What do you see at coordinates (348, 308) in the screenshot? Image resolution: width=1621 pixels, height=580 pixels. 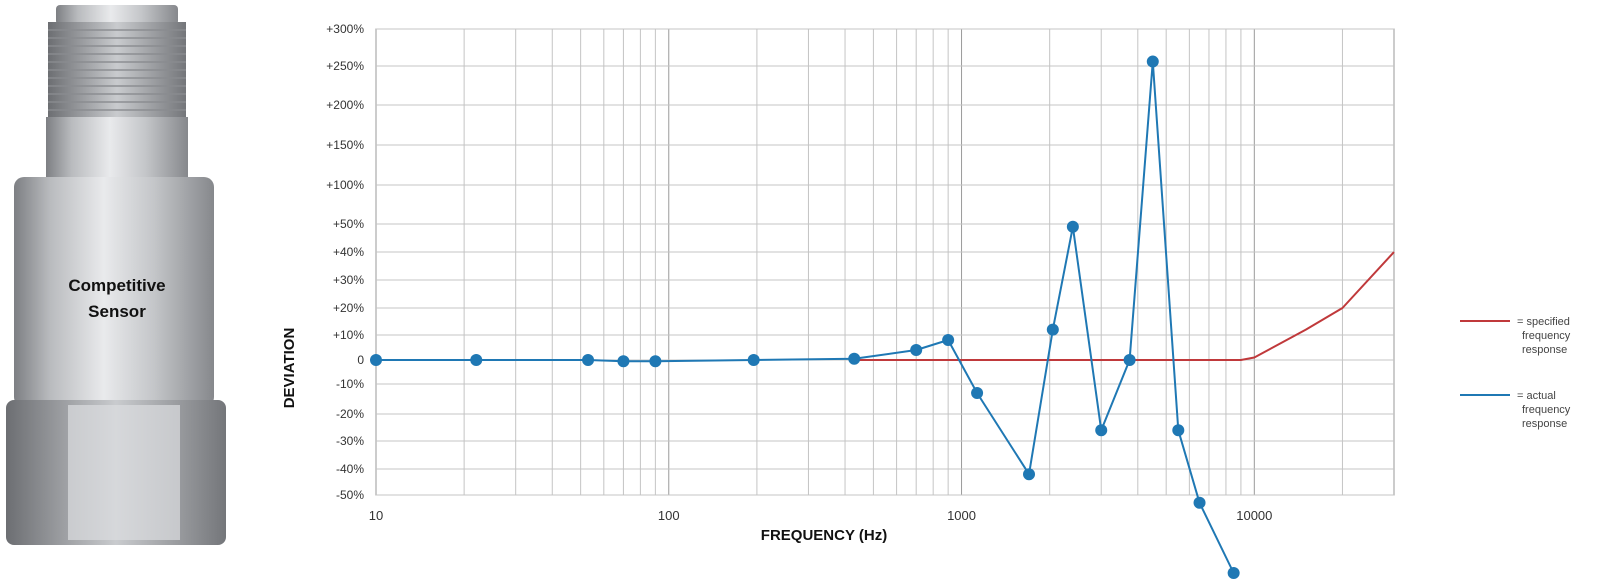 I see `y-tick-label: +20%` at bounding box center [348, 308].